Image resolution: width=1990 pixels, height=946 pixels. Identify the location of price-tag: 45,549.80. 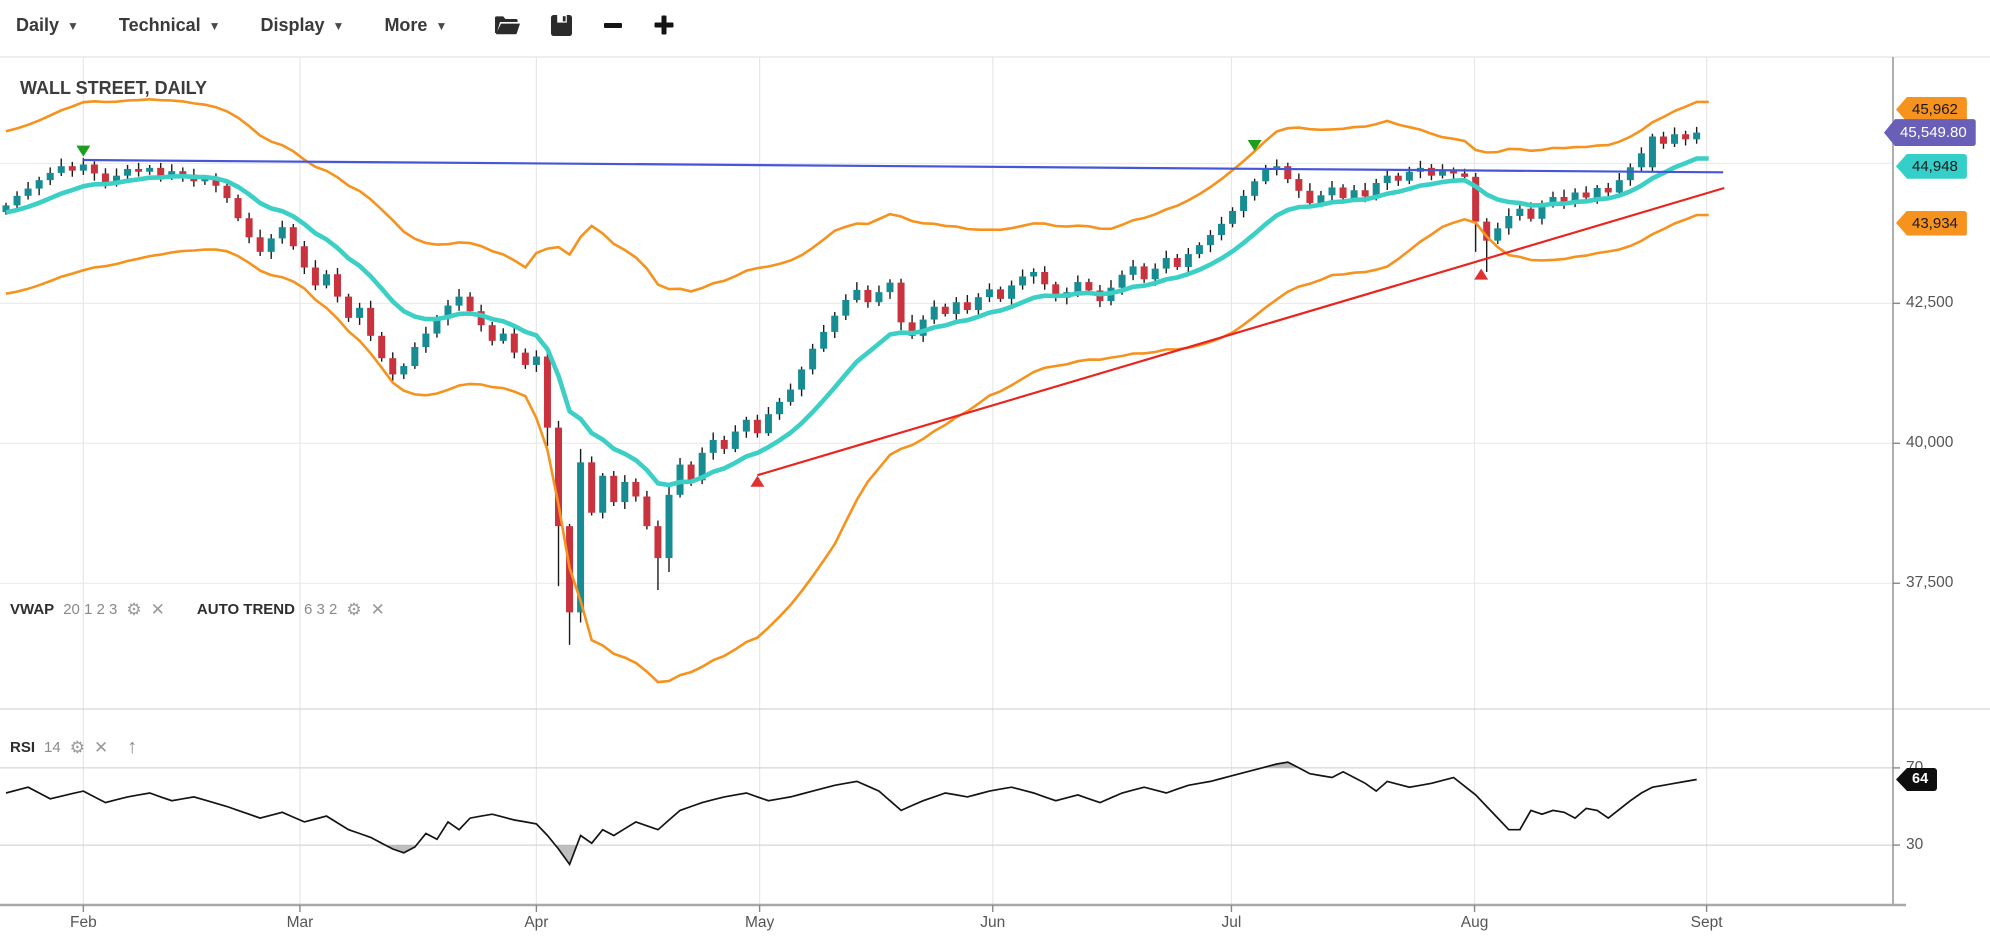
(1930, 133).